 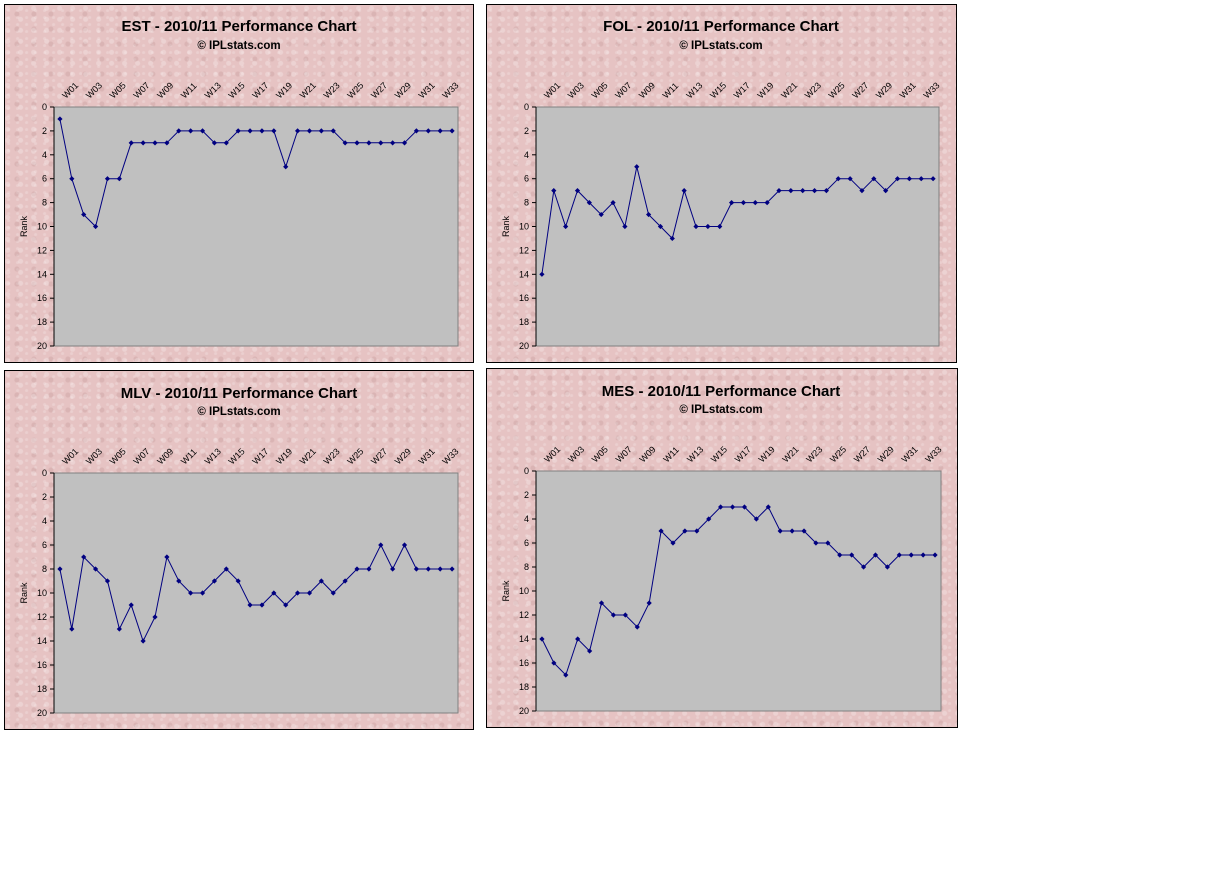 I want to click on x-tick-label: W13, so click(x=213, y=90).